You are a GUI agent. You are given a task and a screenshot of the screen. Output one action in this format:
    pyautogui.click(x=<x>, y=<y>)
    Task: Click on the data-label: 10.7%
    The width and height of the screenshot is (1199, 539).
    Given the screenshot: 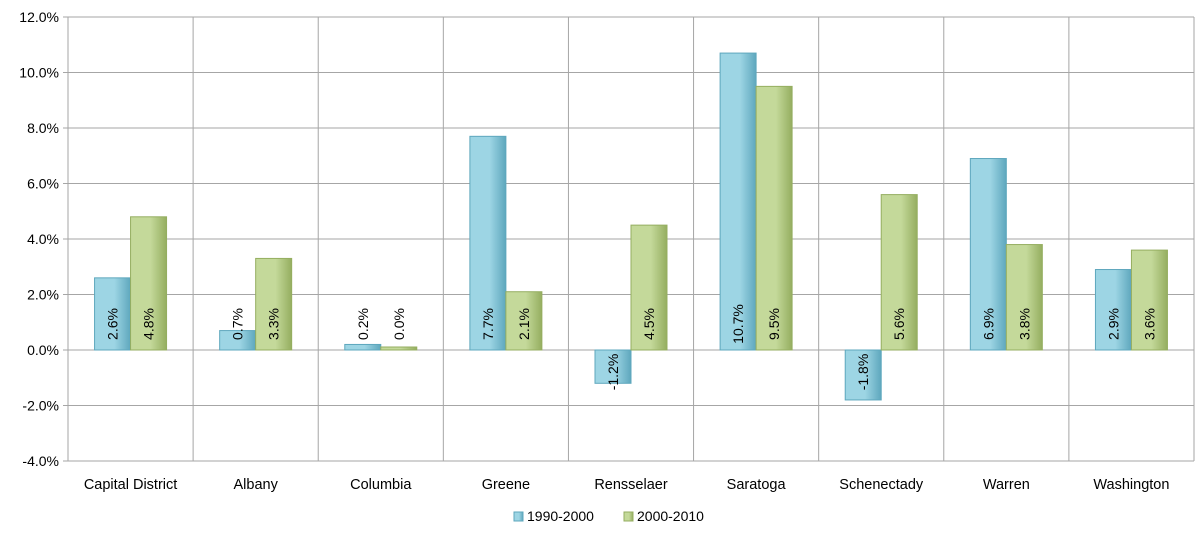 What is the action you would take?
    pyautogui.click(x=738, y=324)
    